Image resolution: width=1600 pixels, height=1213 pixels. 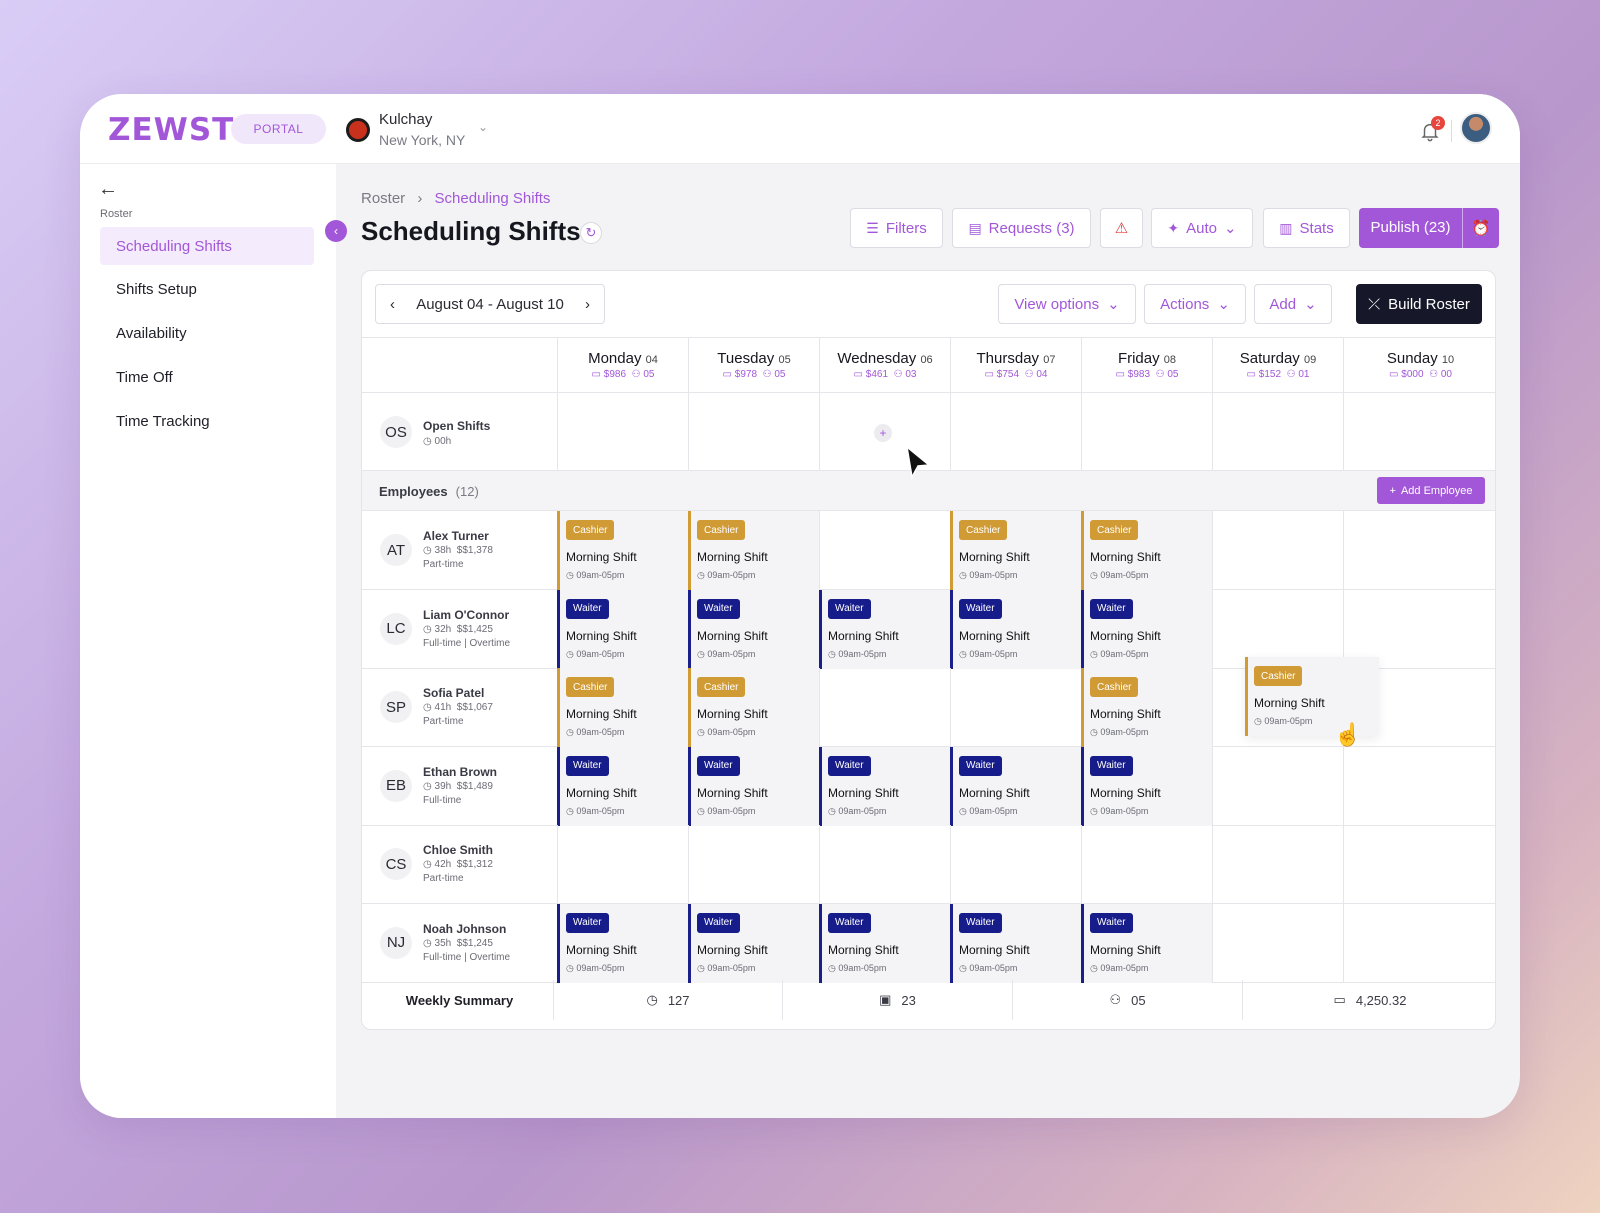 I want to click on employee-name: Noah Johnson, so click(x=465, y=928).